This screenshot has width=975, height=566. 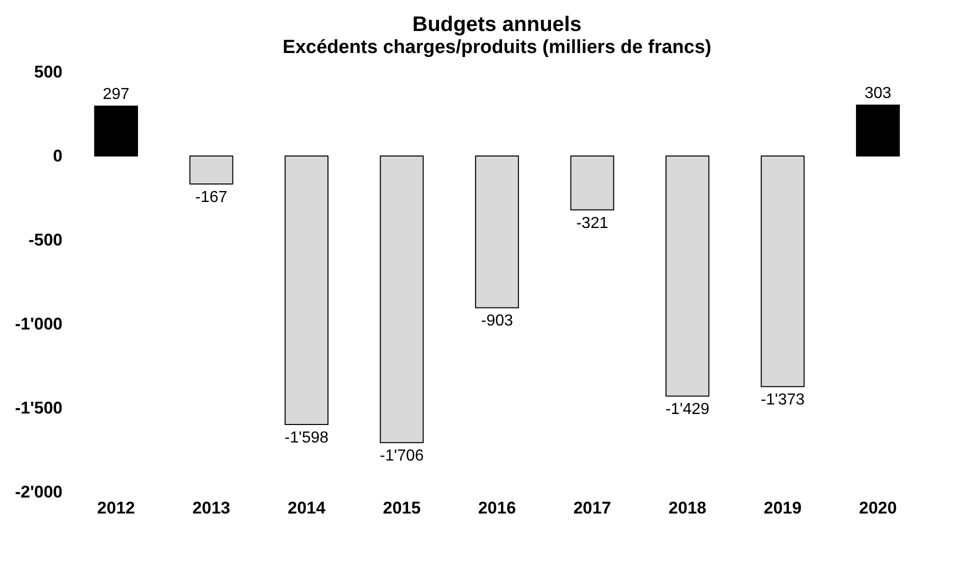 I want to click on y-tick-label: 500, so click(x=48, y=72).